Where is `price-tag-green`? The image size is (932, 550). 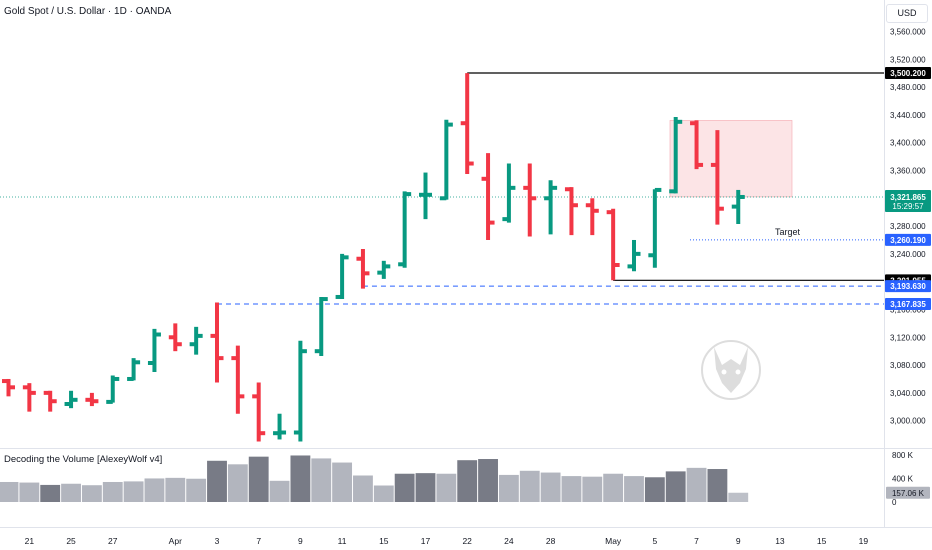
price-tag-green is located at coordinates (908, 200).